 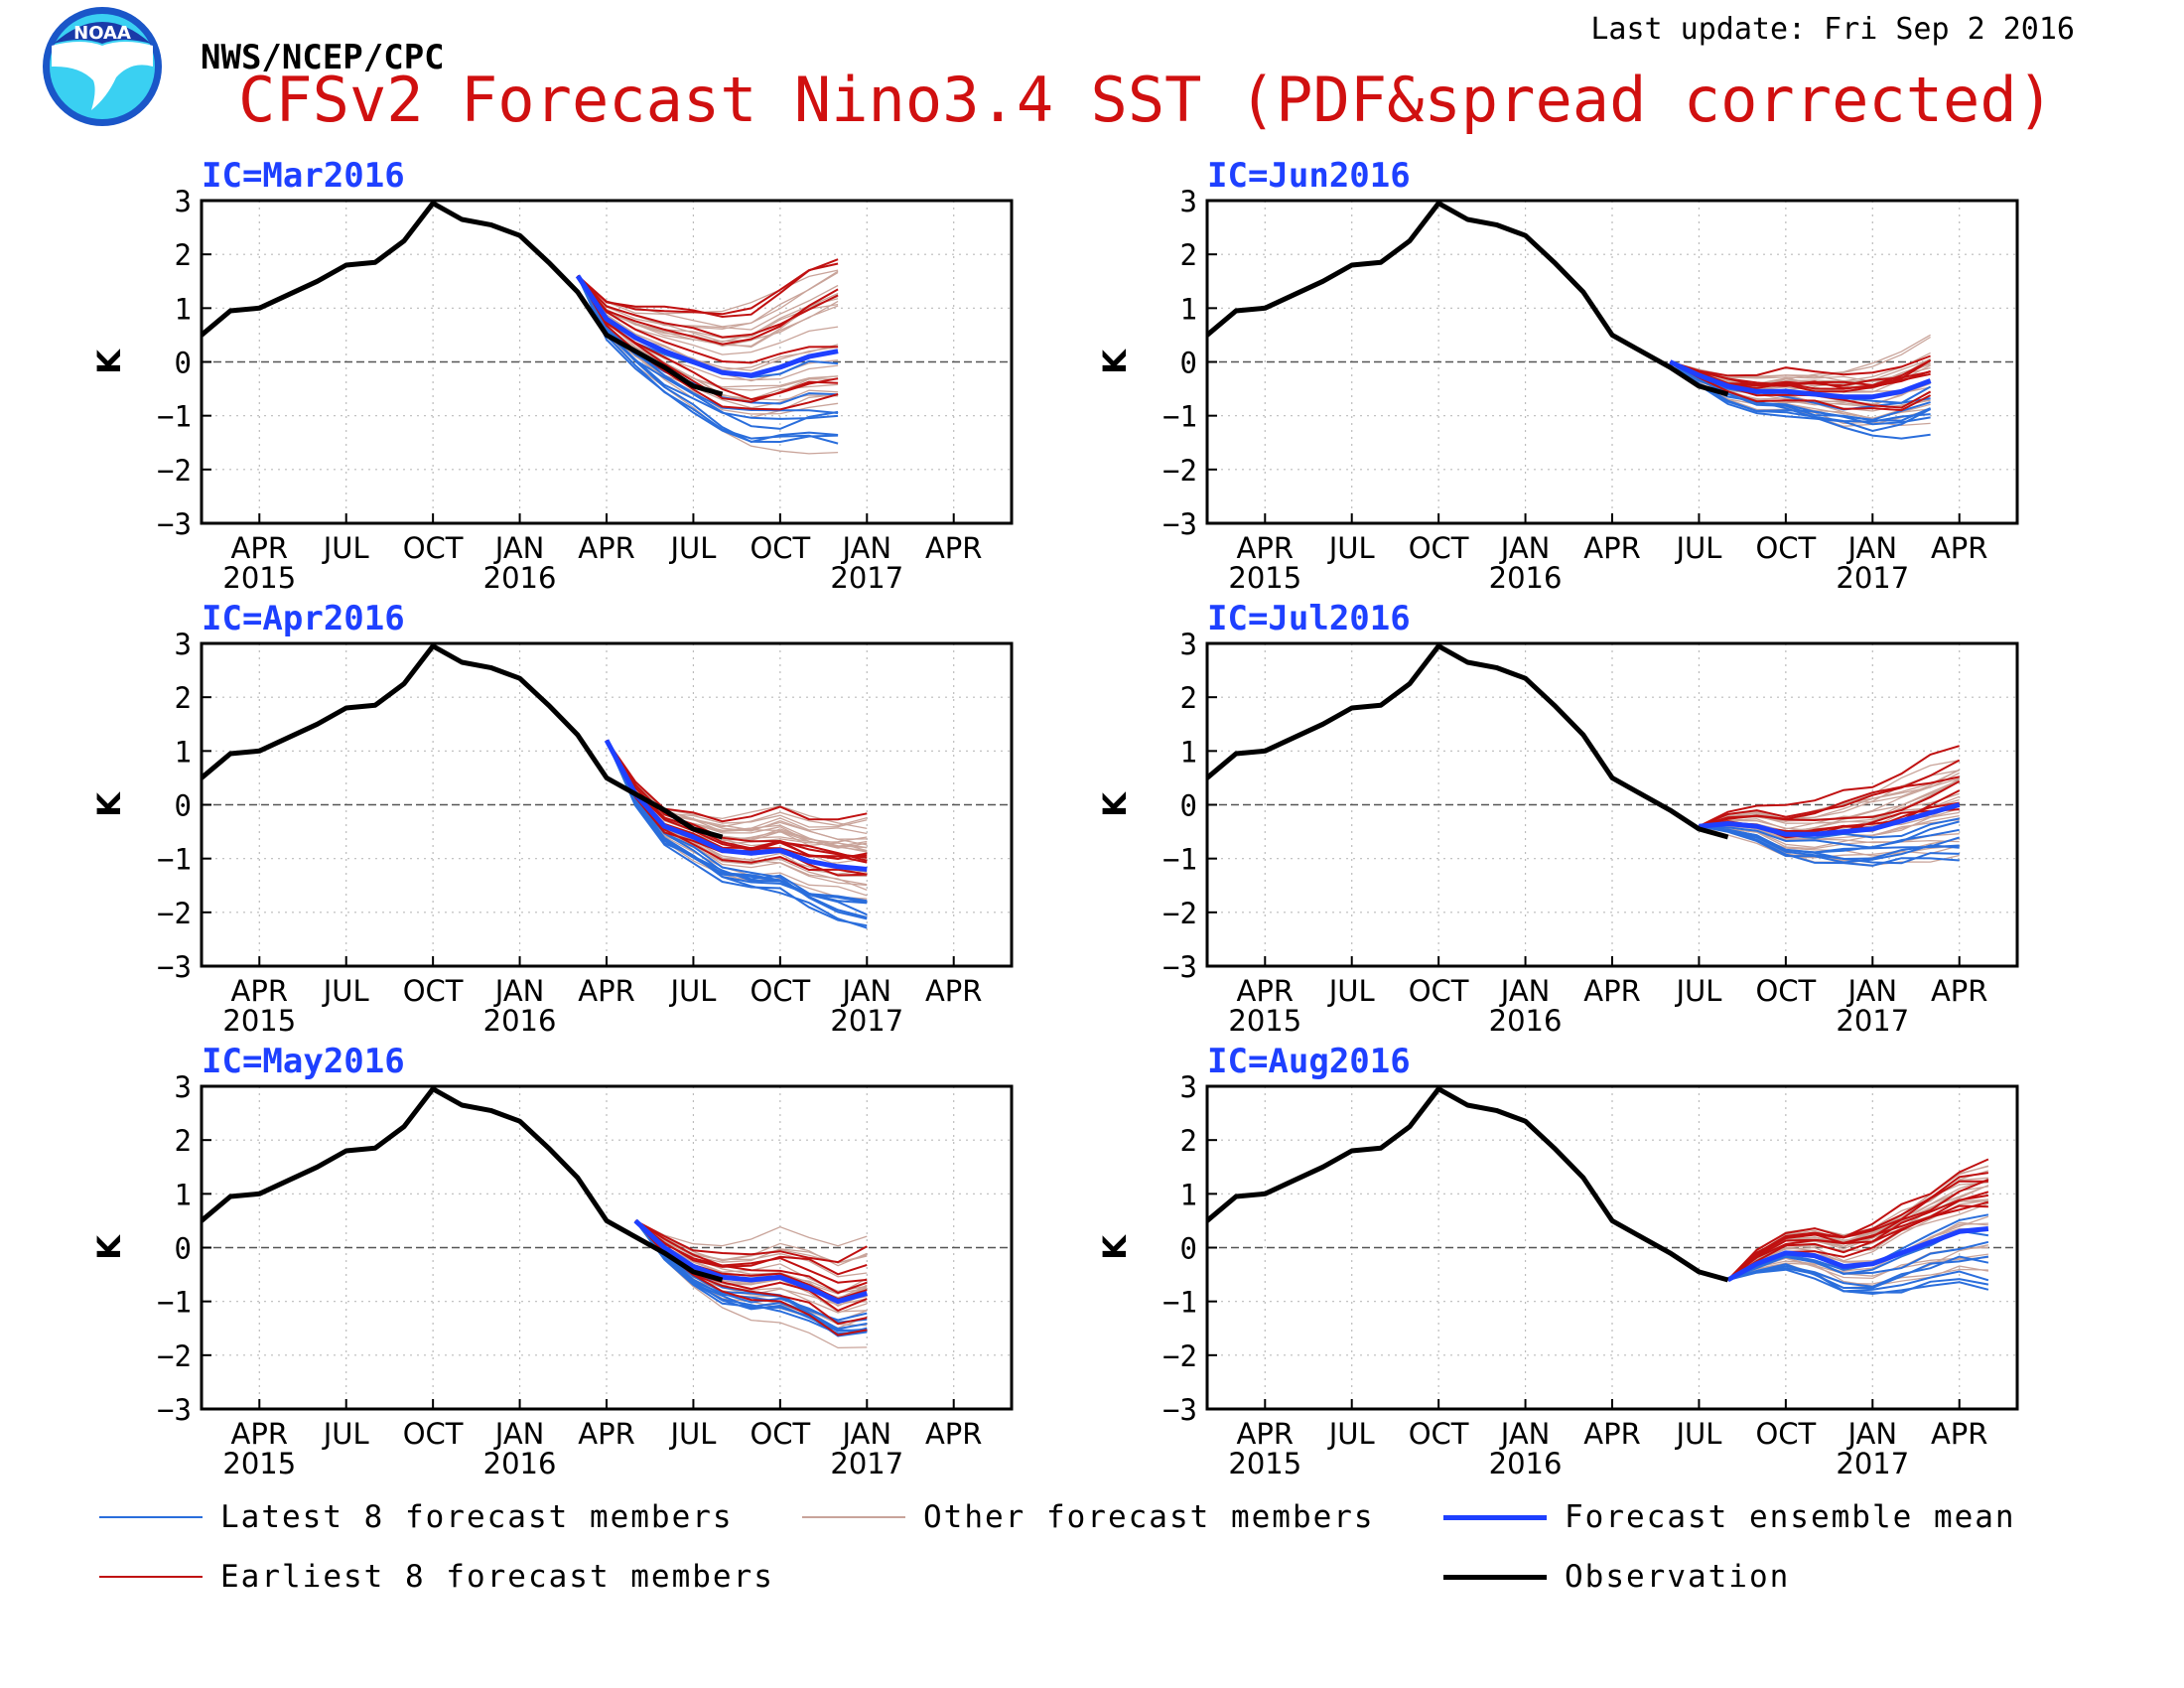 What do you see at coordinates (1309, 1061) in the screenshot?
I see `panel-title: IC=Aug2016` at bounding box center [1309, 1061].